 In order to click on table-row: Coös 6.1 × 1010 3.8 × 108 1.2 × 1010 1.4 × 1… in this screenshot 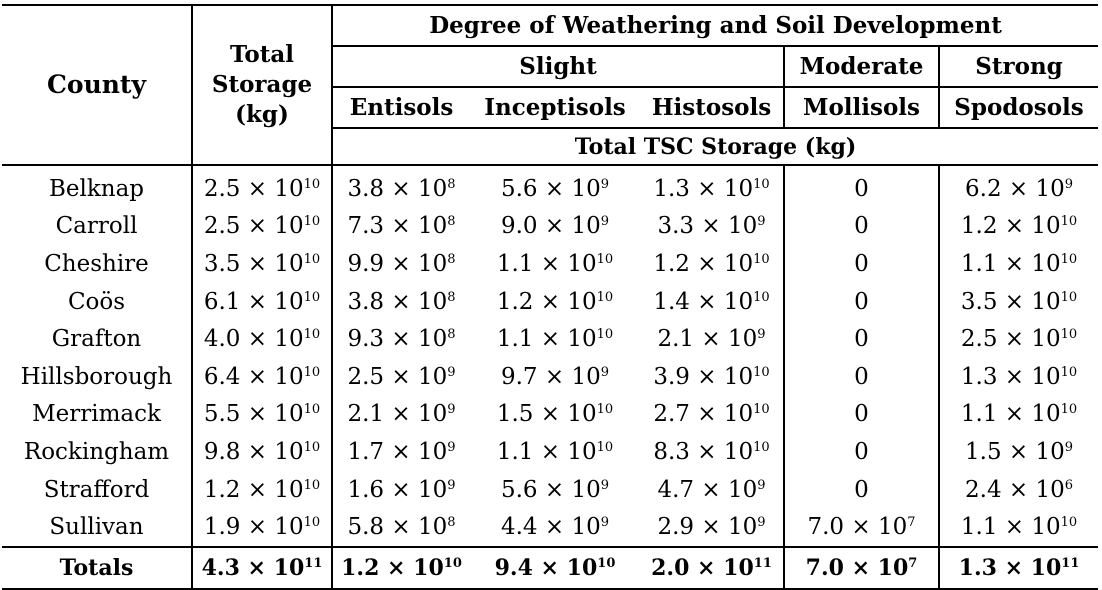, I will do `click(550, 301)`.